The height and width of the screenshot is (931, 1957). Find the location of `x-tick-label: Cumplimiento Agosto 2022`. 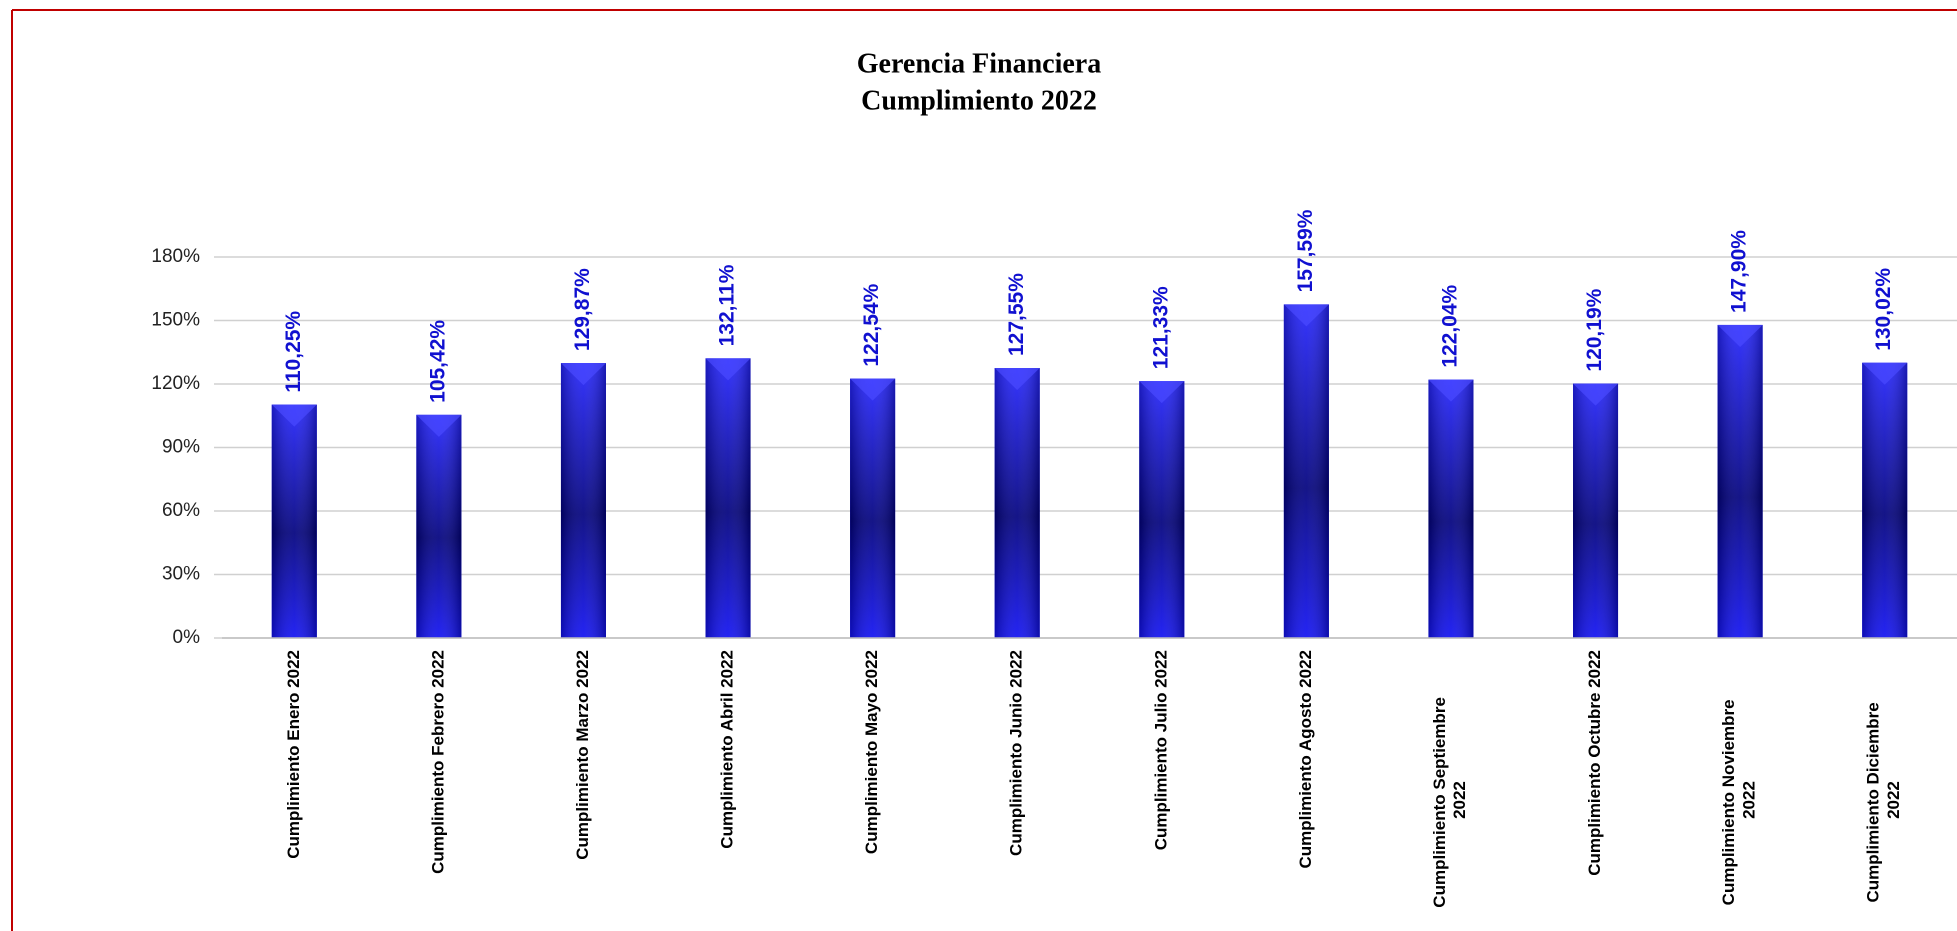

x-tick-label: Cumplimiento Agosto 2022 is located at coordinates (1305, 759).